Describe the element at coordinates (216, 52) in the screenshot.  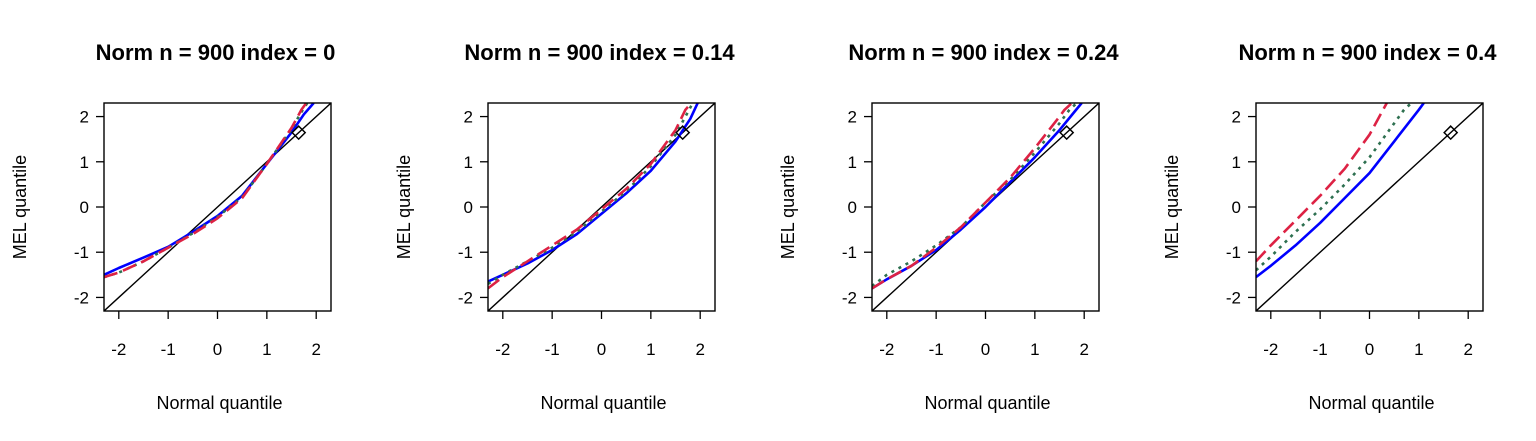
I see `panel-title: Norm n = 900 index = 0` at that location.